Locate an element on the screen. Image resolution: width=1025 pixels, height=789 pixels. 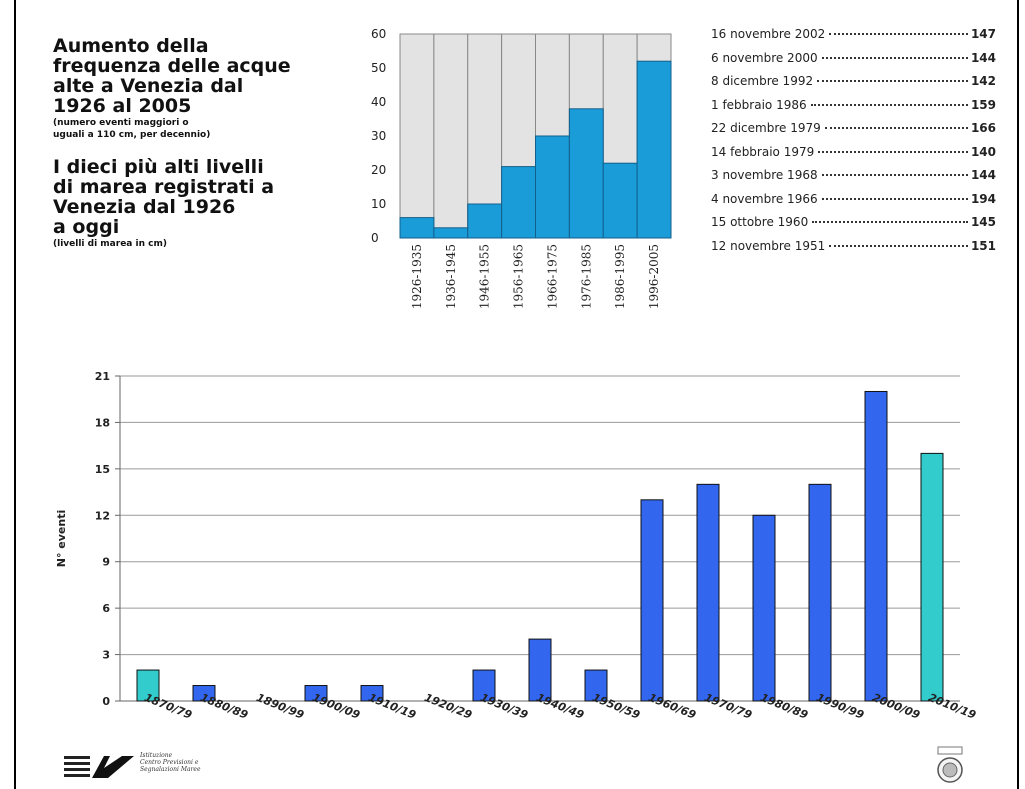
record-date: 12 novembre 1951 is located at coordinates (768, 245).